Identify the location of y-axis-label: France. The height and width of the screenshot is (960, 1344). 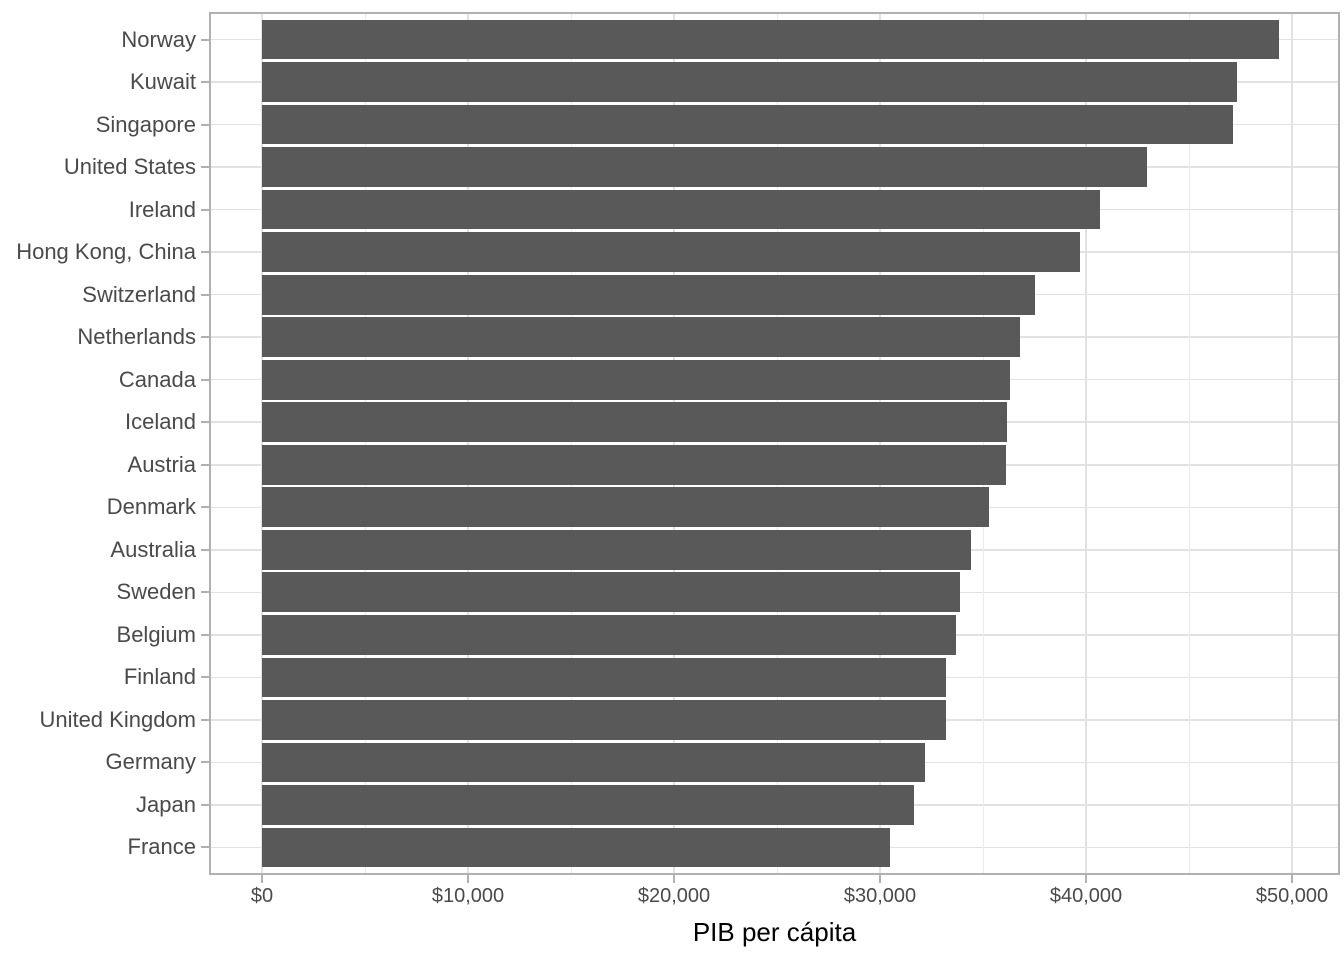
(161, 847).